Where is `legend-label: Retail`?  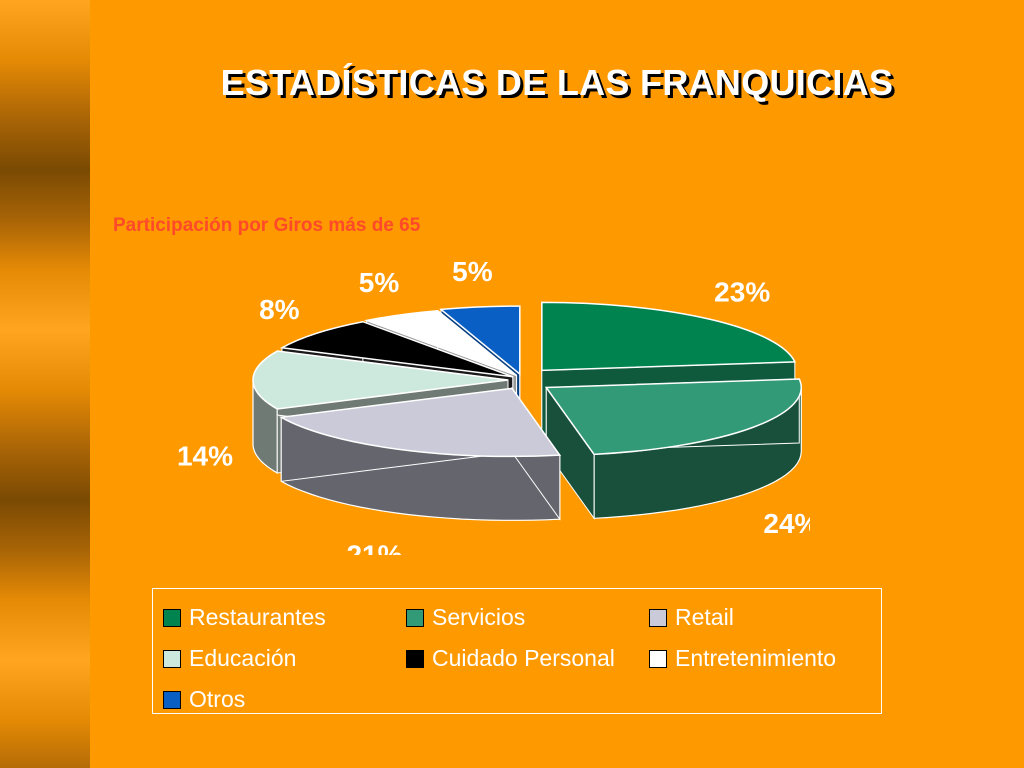
legend-label: Retail is located at coordinates (704, 617).